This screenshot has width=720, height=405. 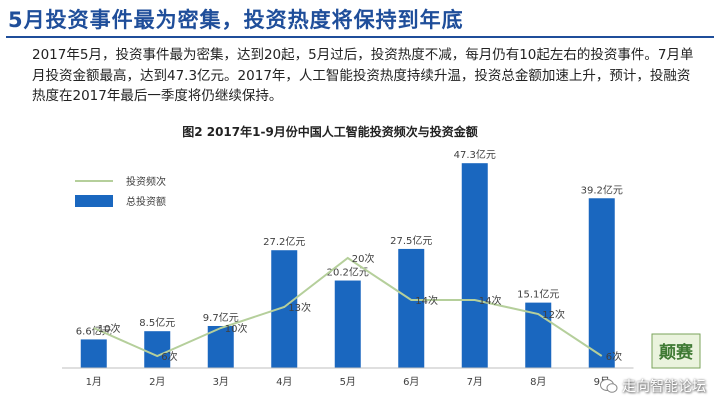 I want to click on logo-badge: 颠赛, so click(x=676, y=351).